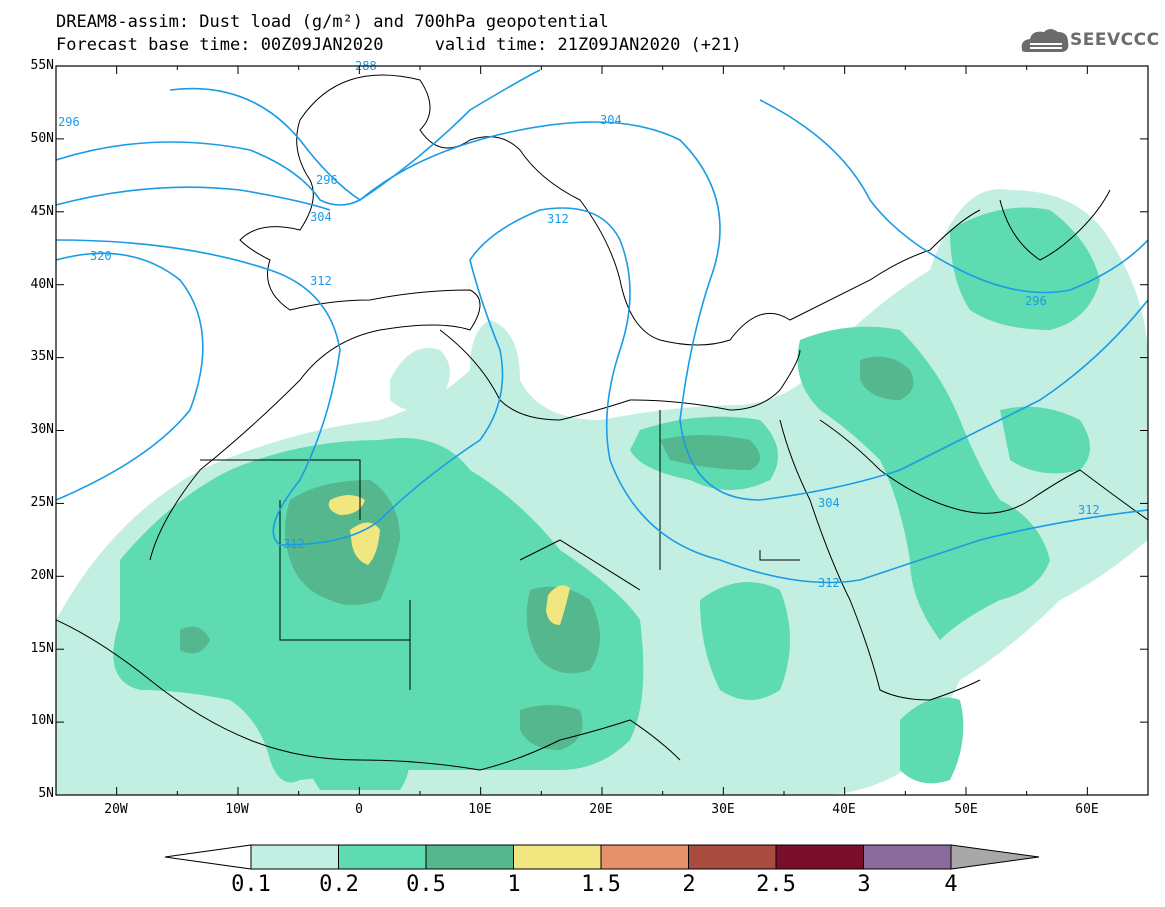 This screenshot has height=907, width=1165. I want to click on lat-label: 40N, so click(42, 284).